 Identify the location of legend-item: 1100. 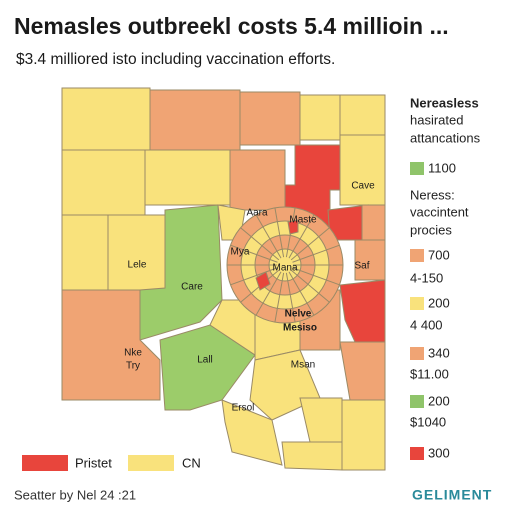
(442, 167).